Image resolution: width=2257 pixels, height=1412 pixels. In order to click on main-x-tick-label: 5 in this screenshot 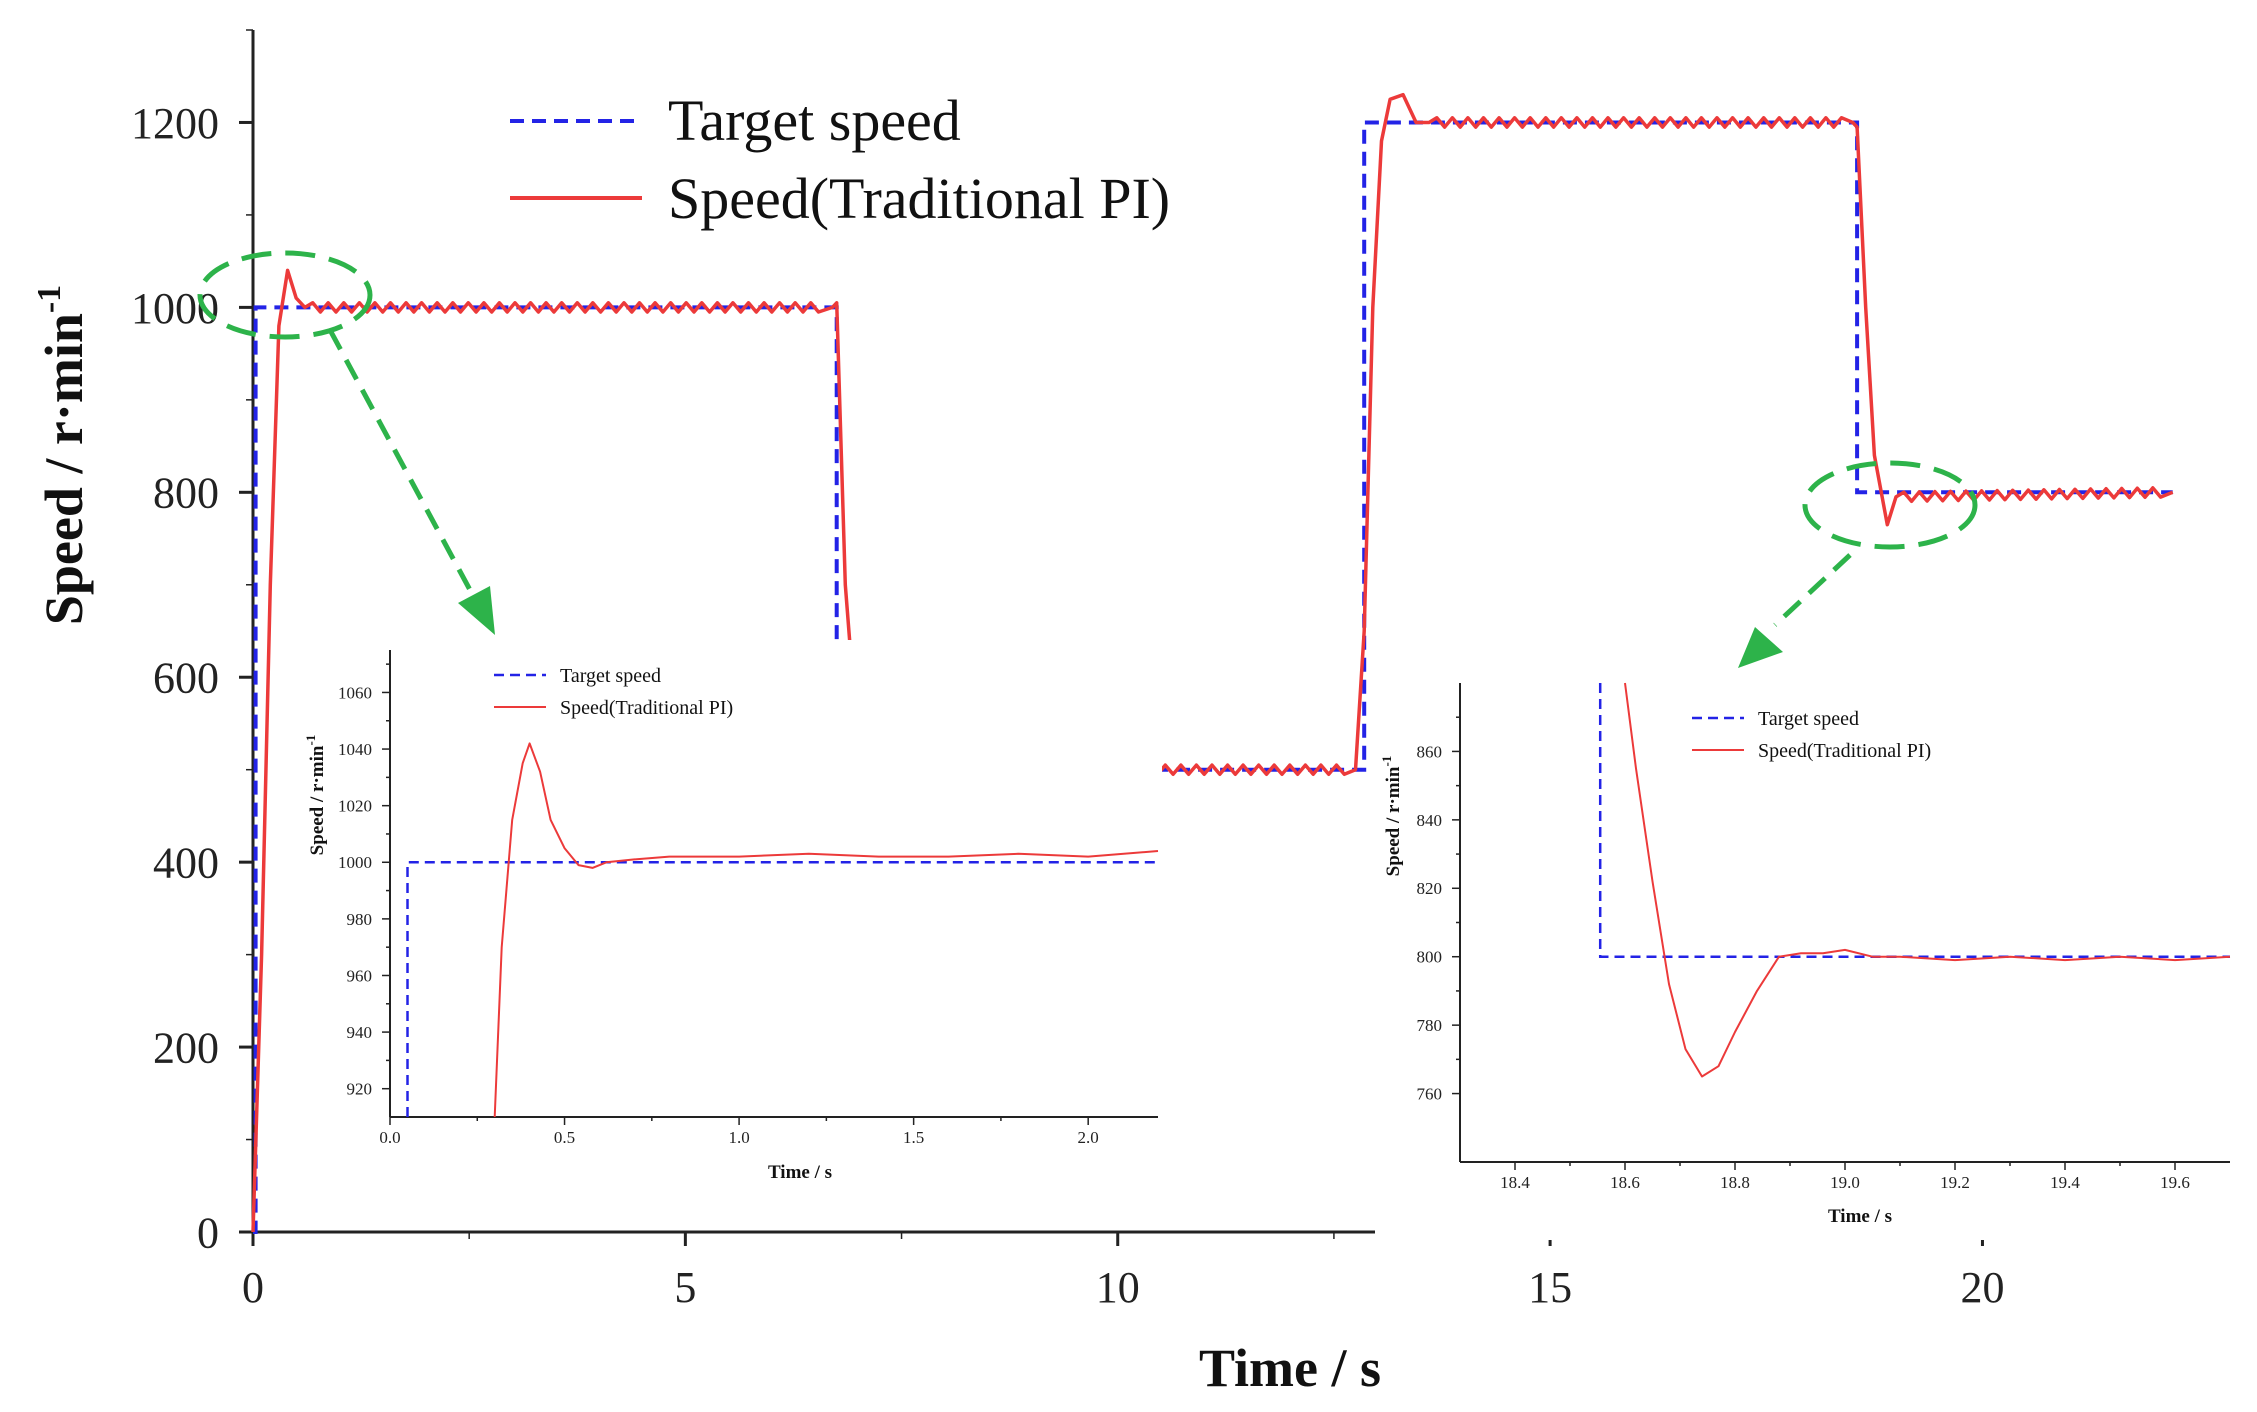, I will do `click(685, 1287)`.